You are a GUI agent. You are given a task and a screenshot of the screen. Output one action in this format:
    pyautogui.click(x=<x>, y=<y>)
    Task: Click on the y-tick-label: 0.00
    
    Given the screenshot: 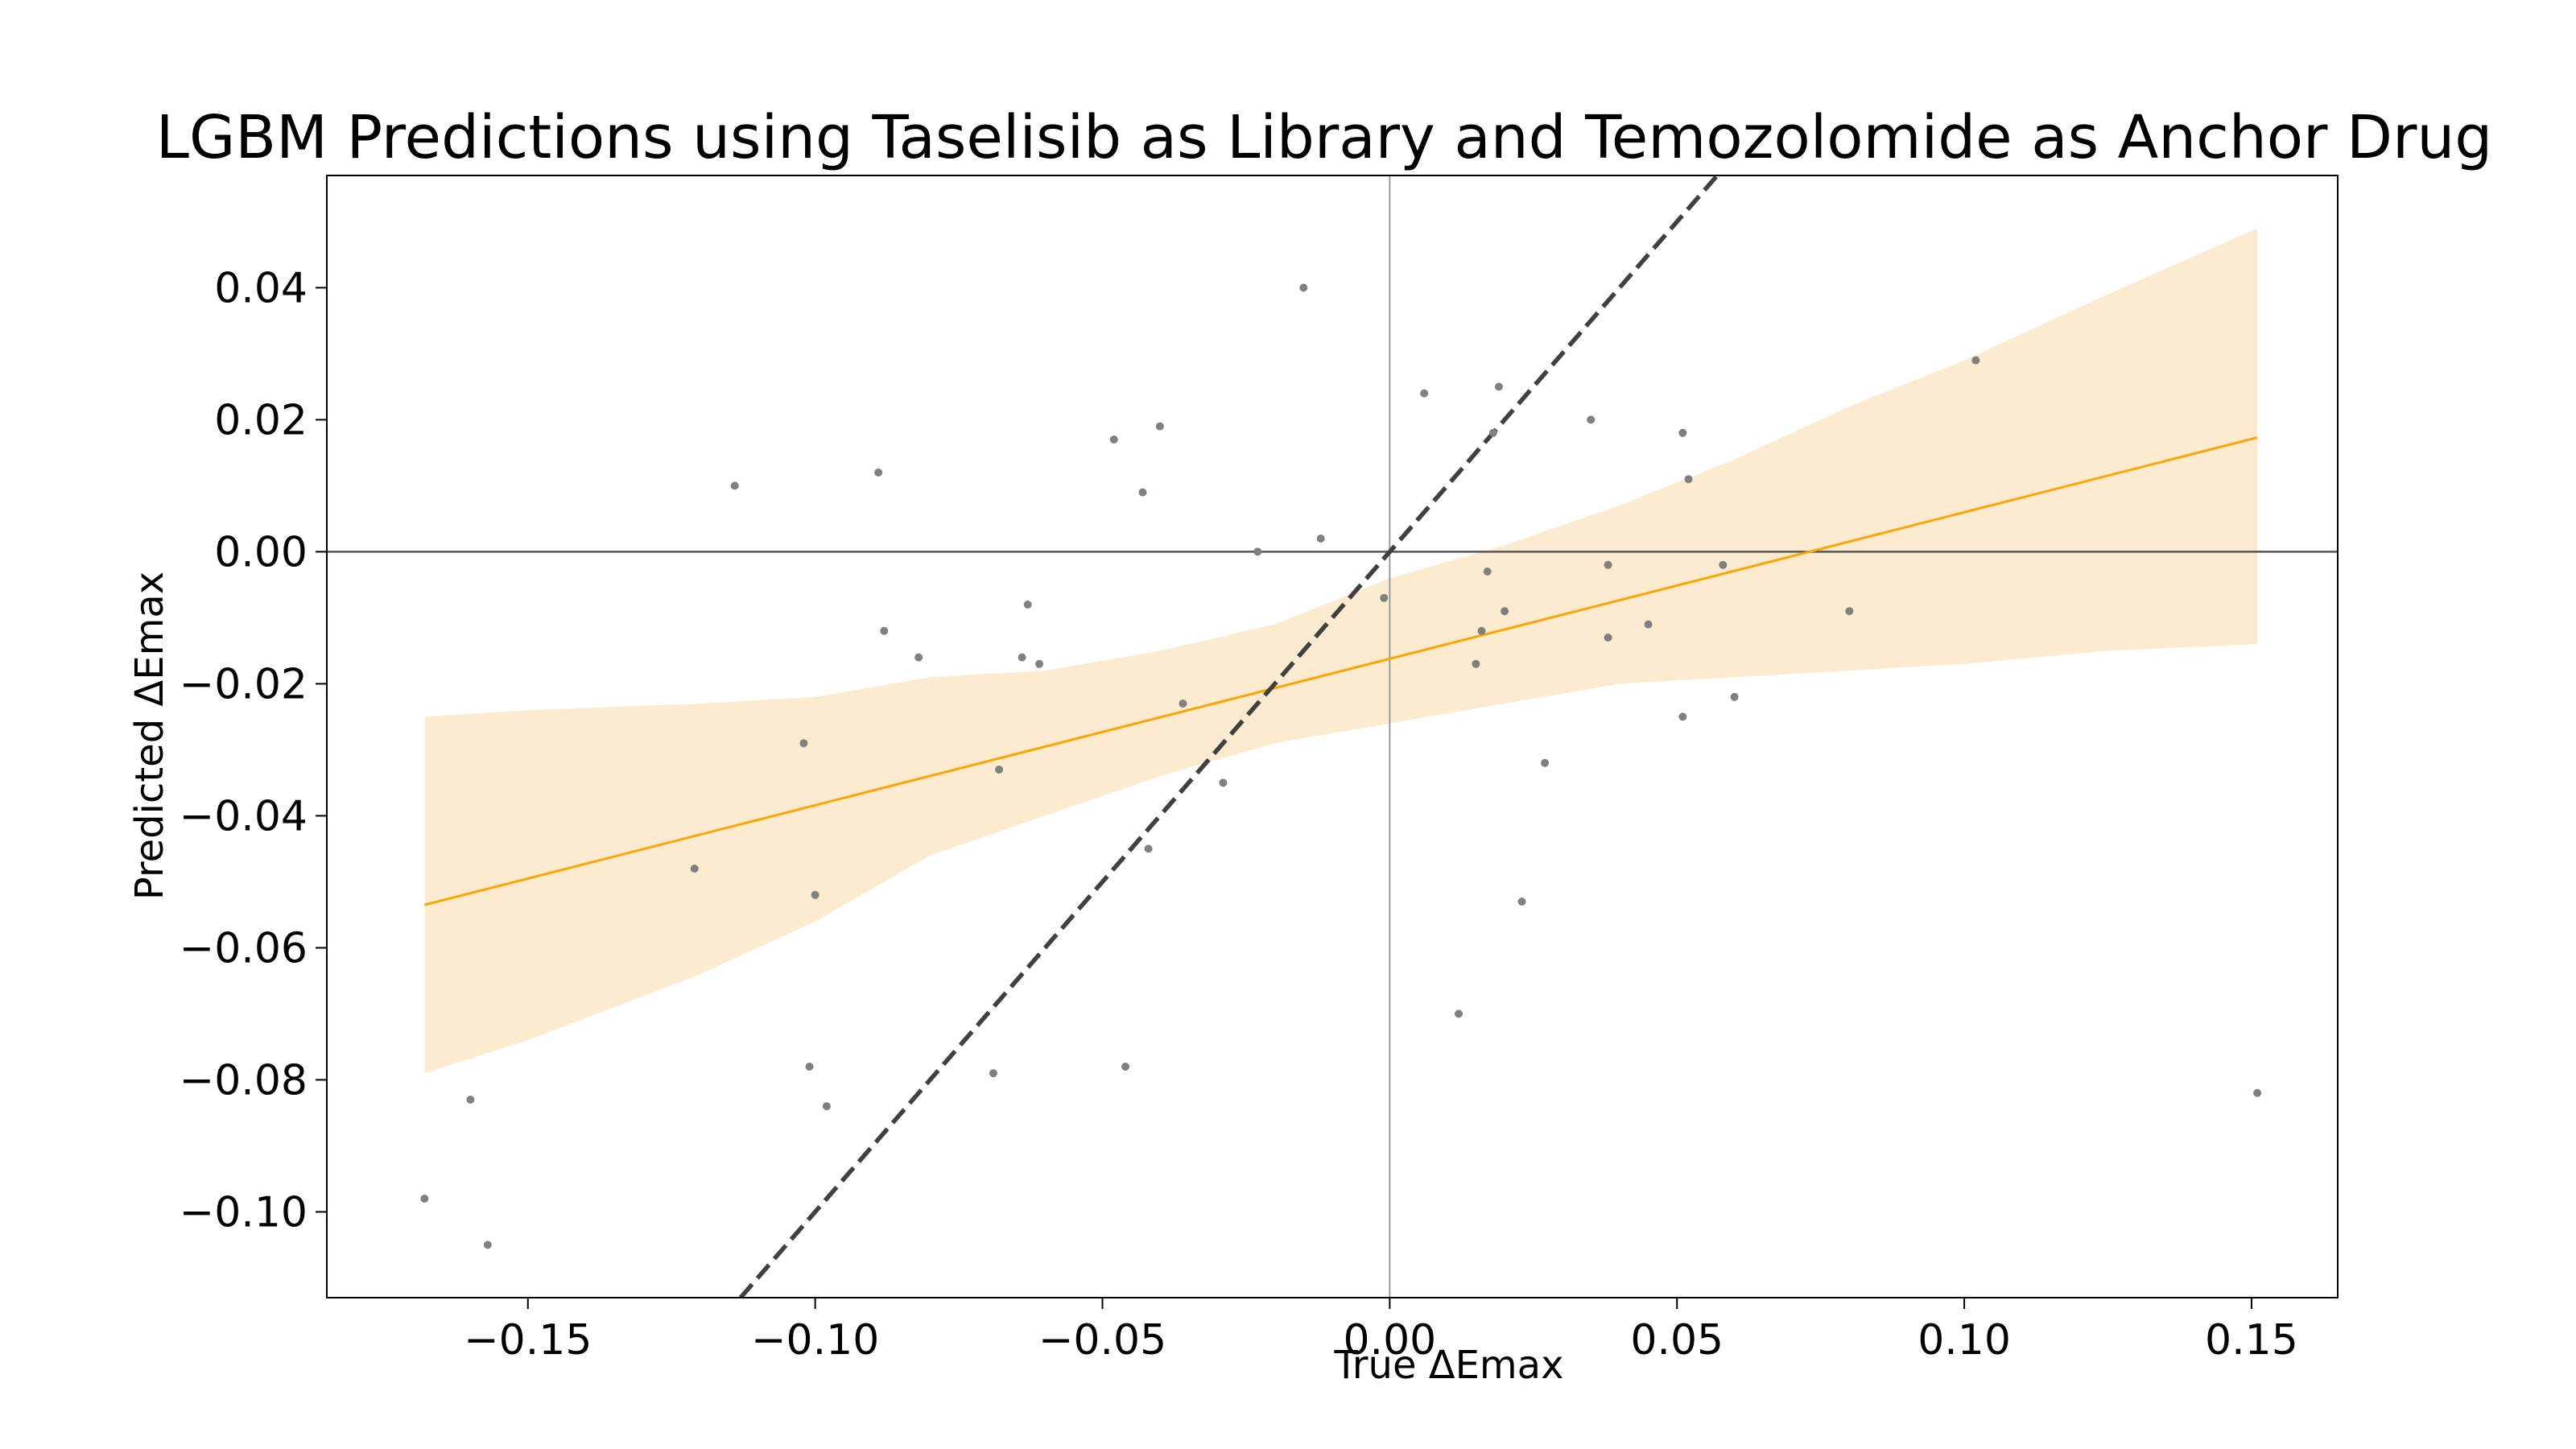 What is the action you would take?
    pyautogui.click(x=261, y=552)
    